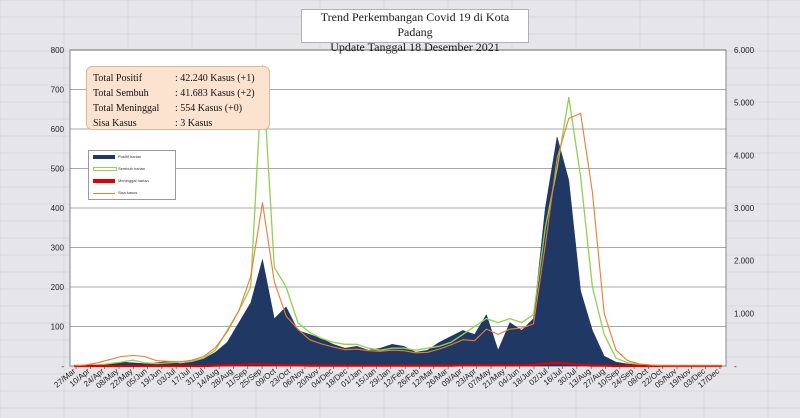 The width and height of the screenshot is (800, 418). I want to click on stat-row-positif: Total Positif : 42.240 Kasus (+1), so click(181, 78).